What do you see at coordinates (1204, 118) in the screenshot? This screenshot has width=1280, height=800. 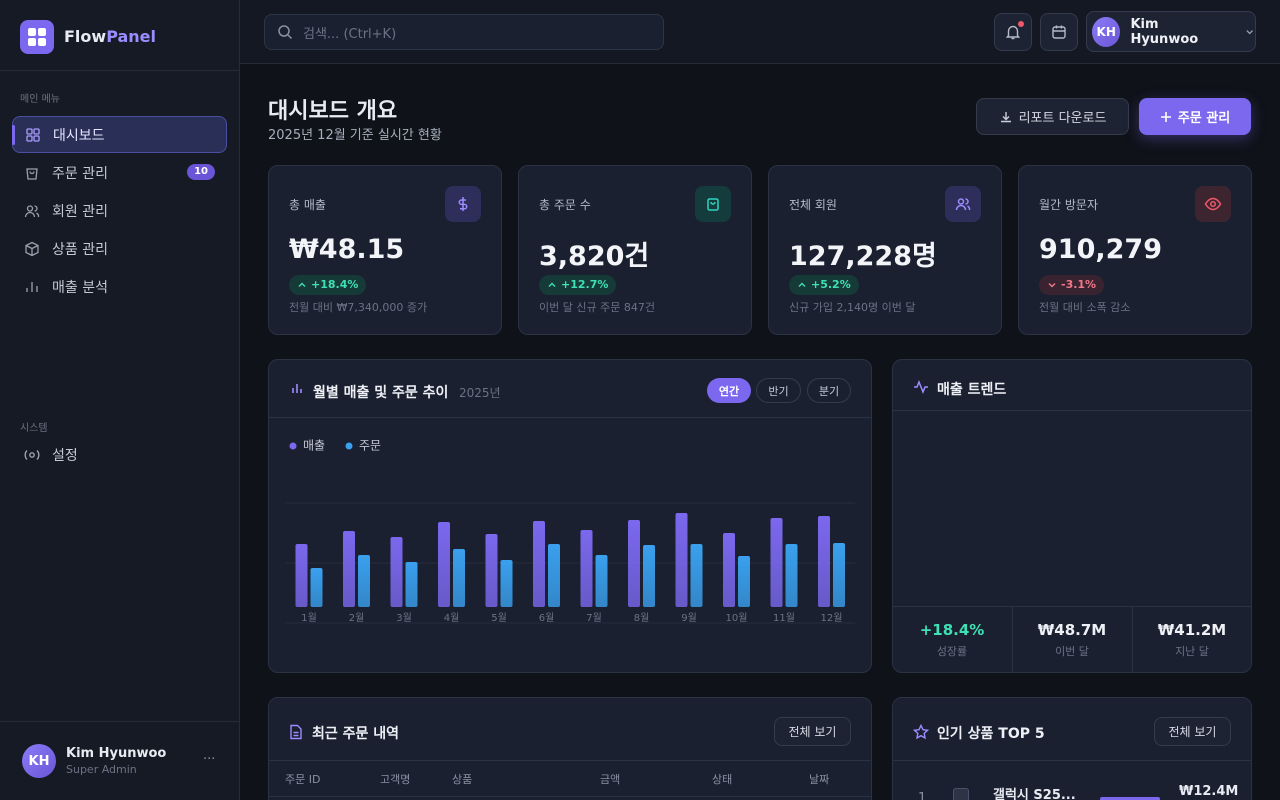 I see `button-label: 주문 관리` at bounding box center [1204, 118].